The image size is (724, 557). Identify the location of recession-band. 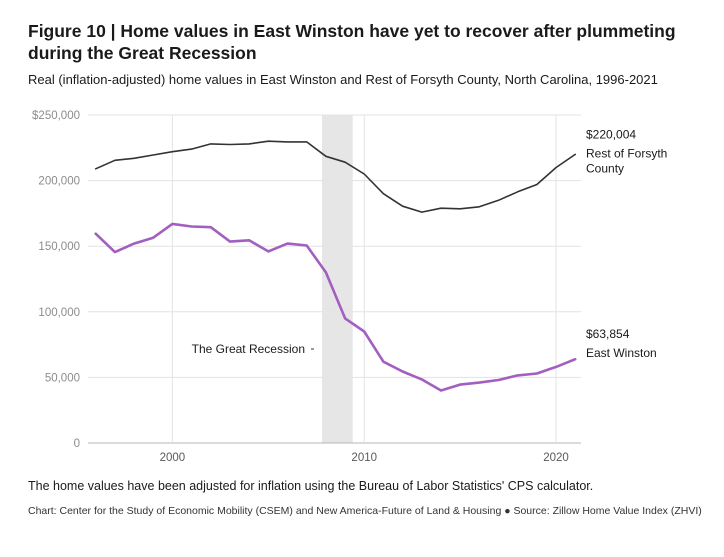
(337, 279).